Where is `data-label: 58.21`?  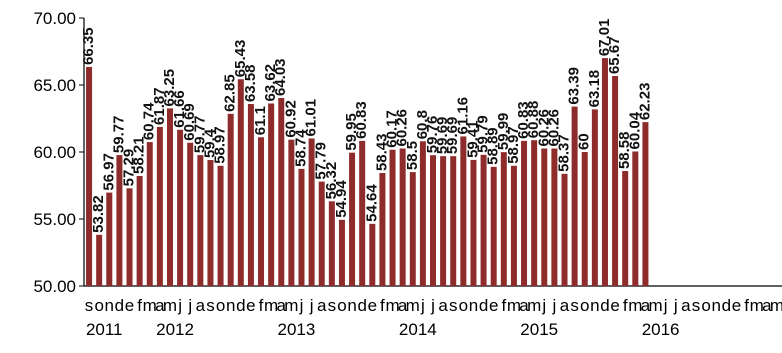
data-label: 58.21 is located at coordinates (139, 155).